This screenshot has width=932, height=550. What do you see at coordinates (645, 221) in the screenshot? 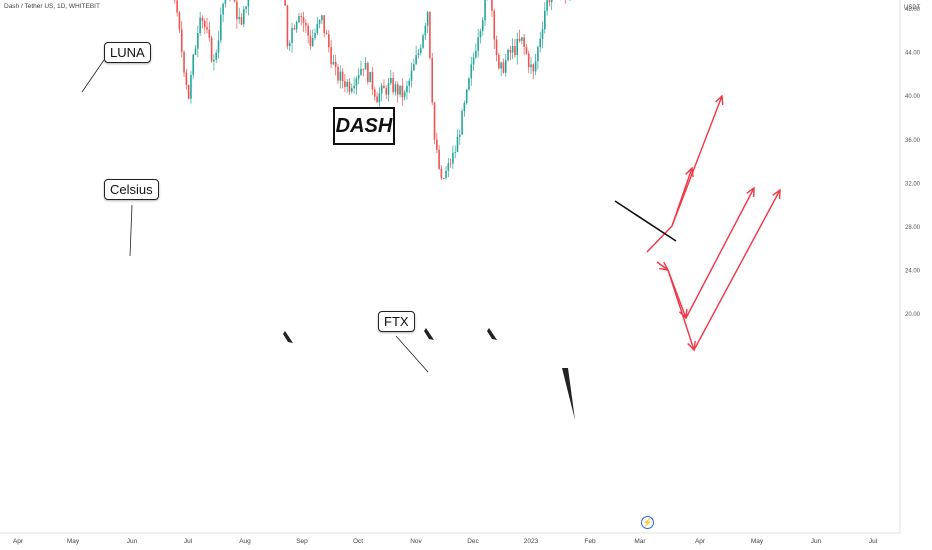
I see `trendline` at bounding box center [645, 221].